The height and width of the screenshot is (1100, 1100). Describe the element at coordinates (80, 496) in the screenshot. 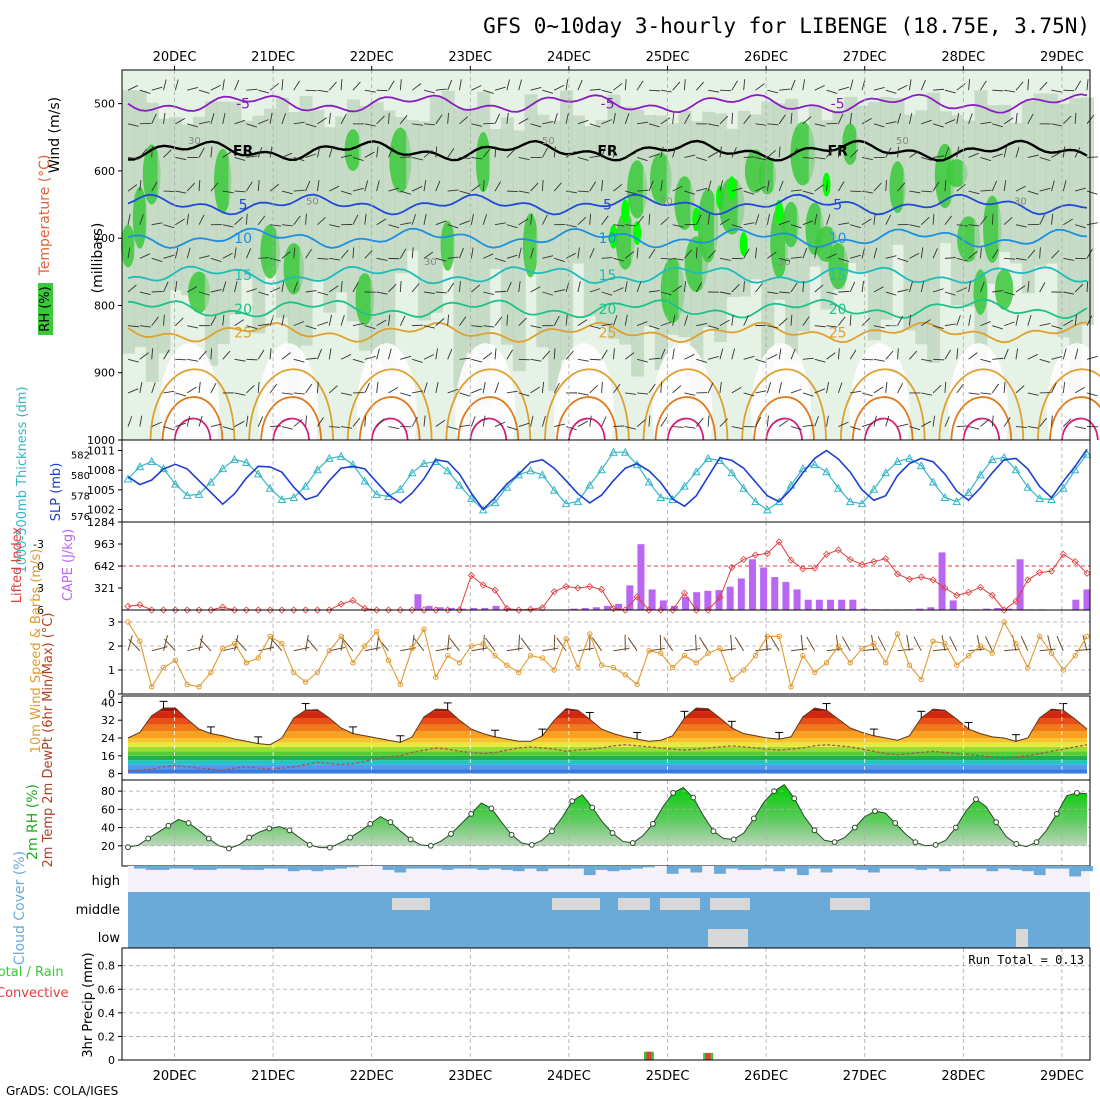

I see `thickness-tick-label: 578` at that location.